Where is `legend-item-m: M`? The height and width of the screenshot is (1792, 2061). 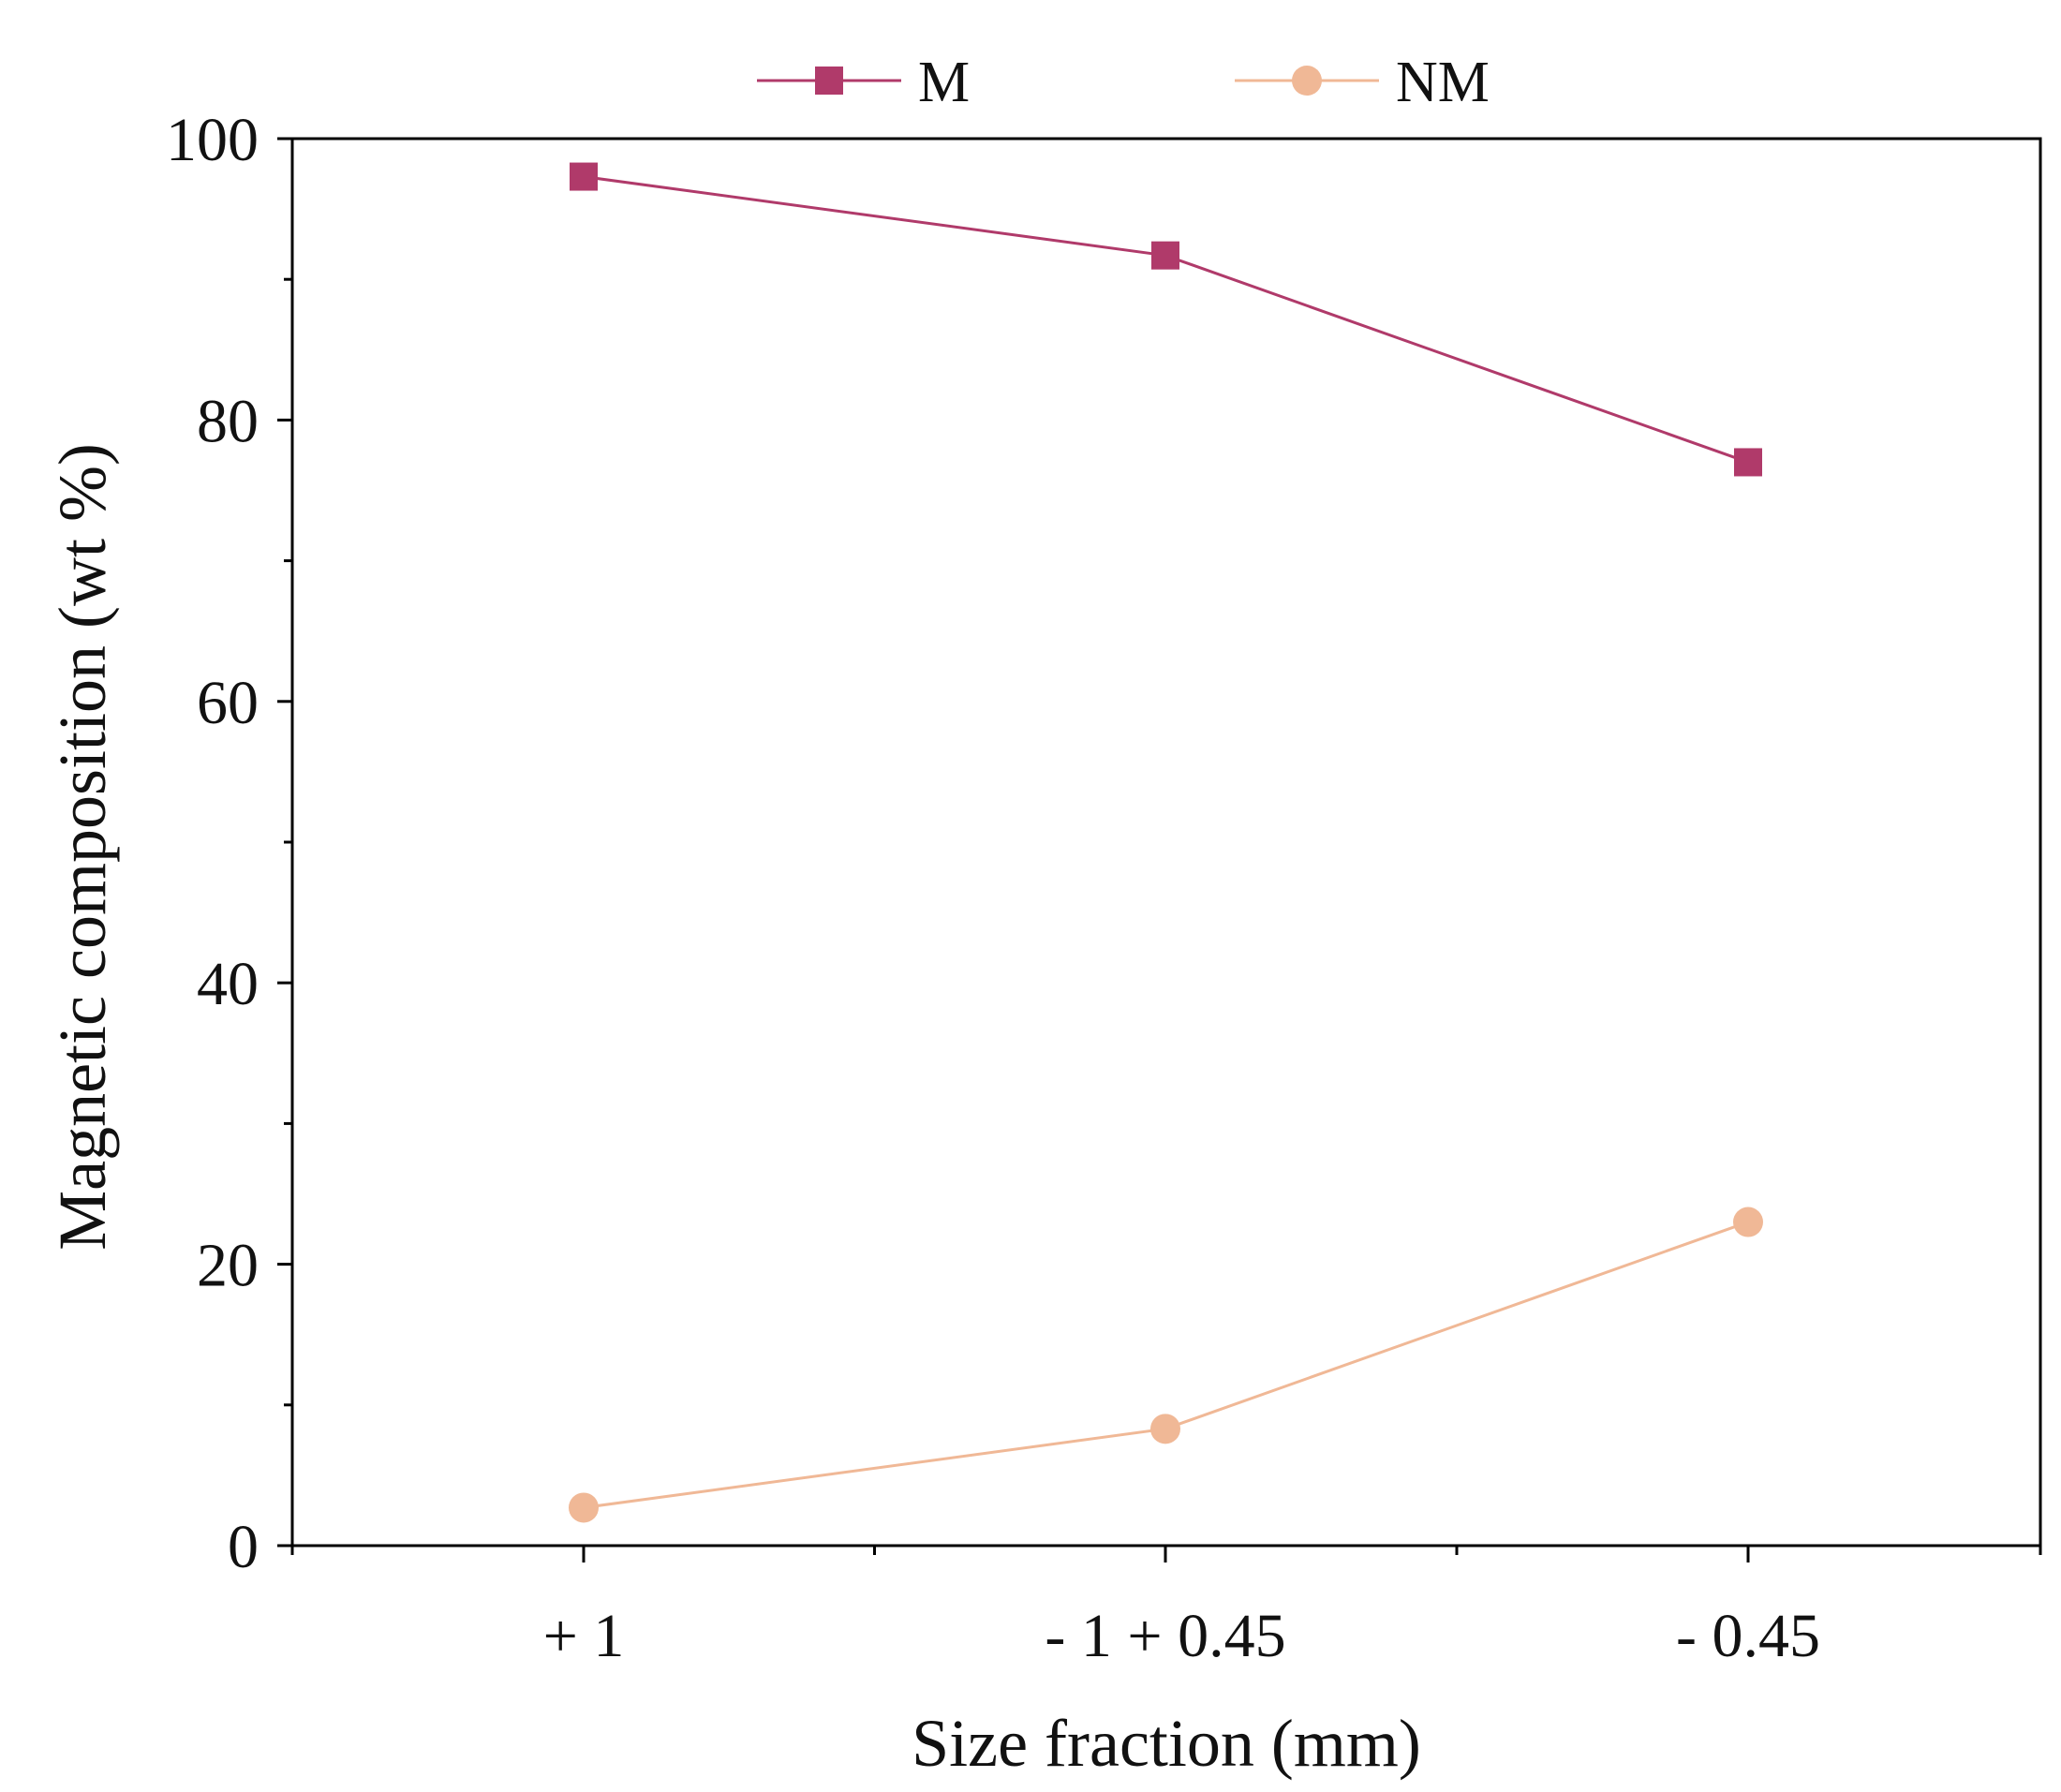
legend-item-m: M is located at coordinates (863, 82).